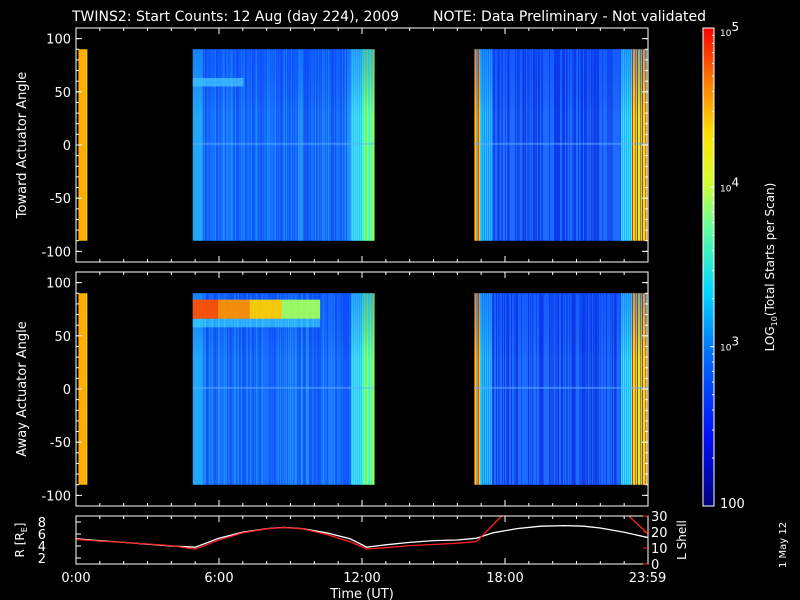 The width and height of the screenshot is (800, 600). Describe the element at coordinates (729, 184) in the screenshot. I see `colorbar-tick-label: 104` at that location.